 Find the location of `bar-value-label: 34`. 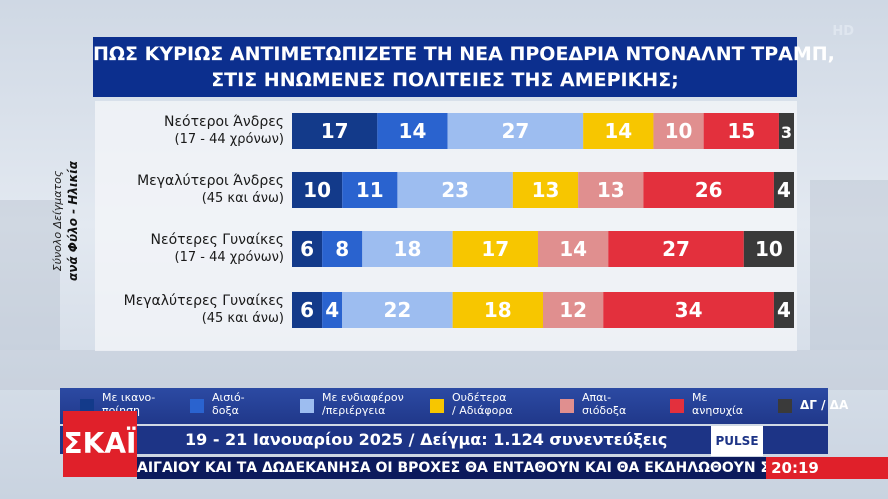

bar-value-label: 34 is located at coordinates (689, 310).